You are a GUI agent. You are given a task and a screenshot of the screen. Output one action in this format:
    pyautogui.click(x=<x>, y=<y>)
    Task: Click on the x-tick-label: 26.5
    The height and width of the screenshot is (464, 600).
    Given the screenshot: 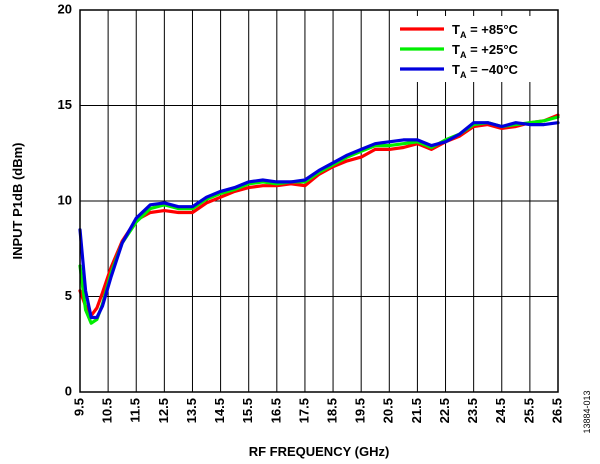 What is the action you would take?
    pyautogui.click(x=556, y=410)
    